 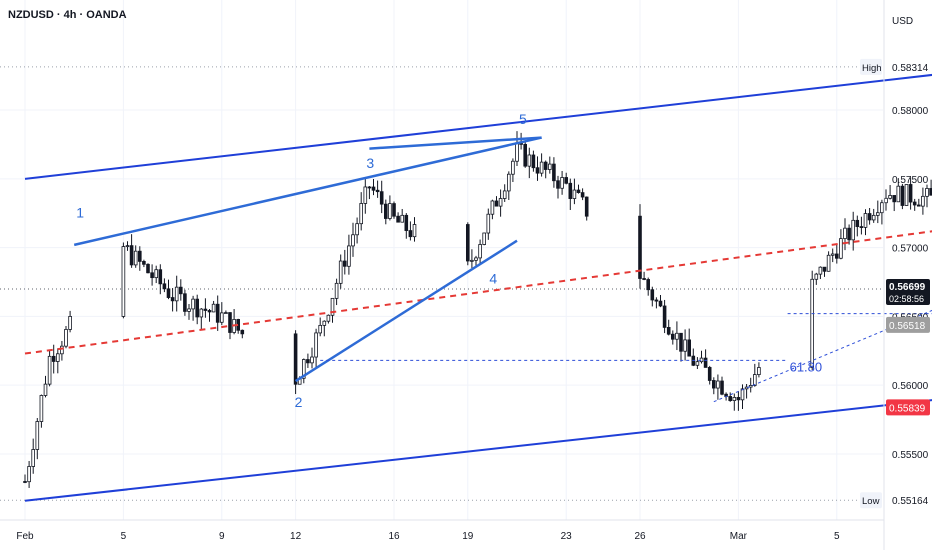 What do you see at coordinates (871, 500) in the screenshot?
I see `low-tag` at bounding box center [871, 500].